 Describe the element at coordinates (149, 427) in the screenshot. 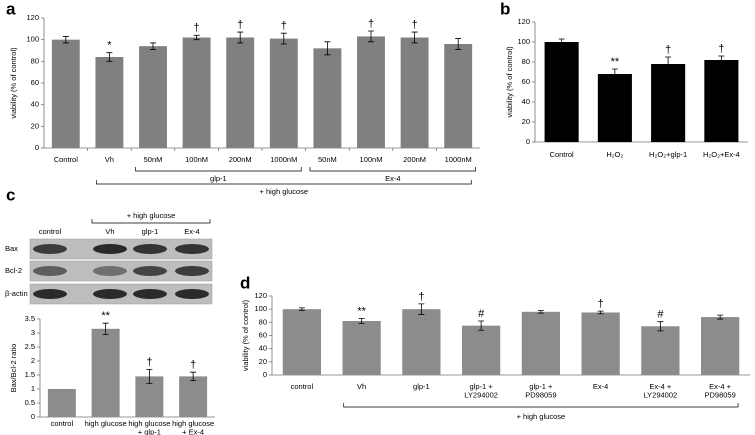

I see `x-tick-label: high glucose + glp-1` at that location.